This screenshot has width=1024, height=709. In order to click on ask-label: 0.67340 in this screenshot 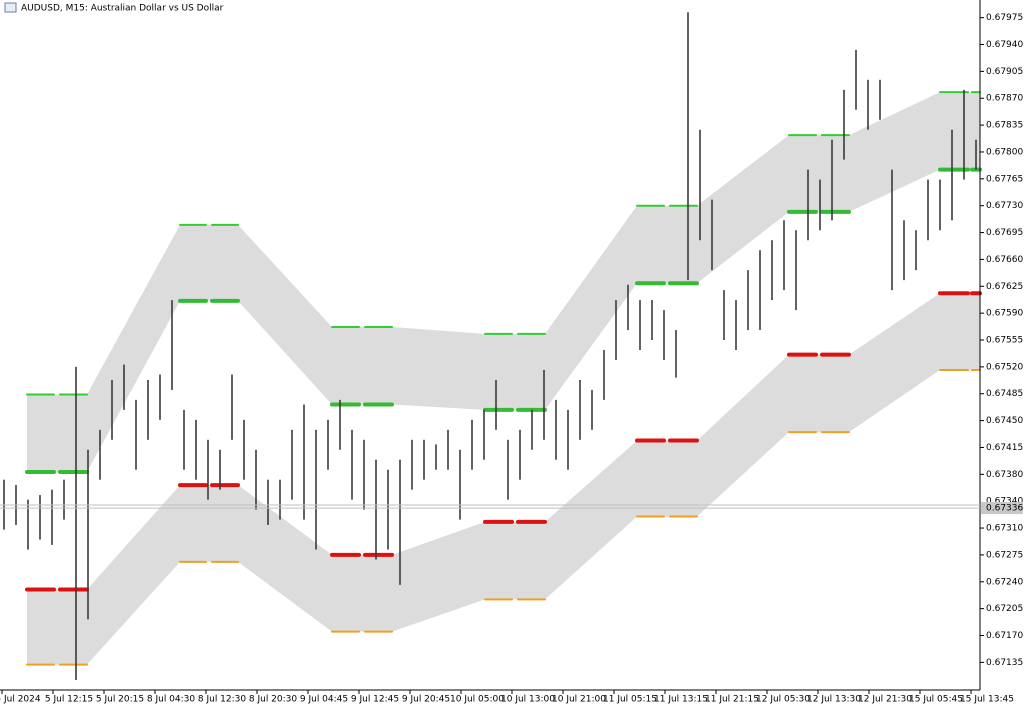, I will do `click(1004, 502)`.